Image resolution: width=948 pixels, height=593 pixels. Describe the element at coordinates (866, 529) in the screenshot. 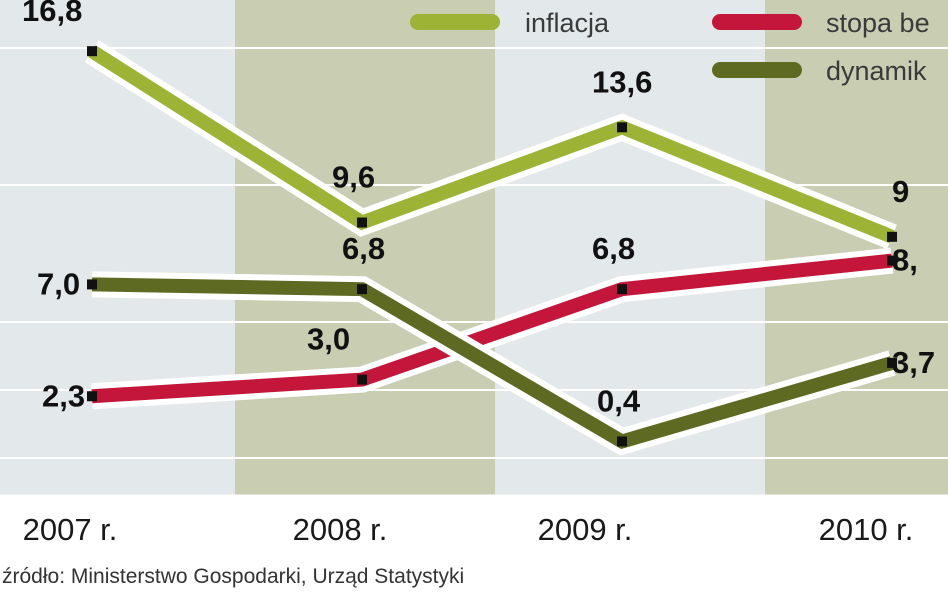

I see `x-tick-label: 2010 r.` at that location.